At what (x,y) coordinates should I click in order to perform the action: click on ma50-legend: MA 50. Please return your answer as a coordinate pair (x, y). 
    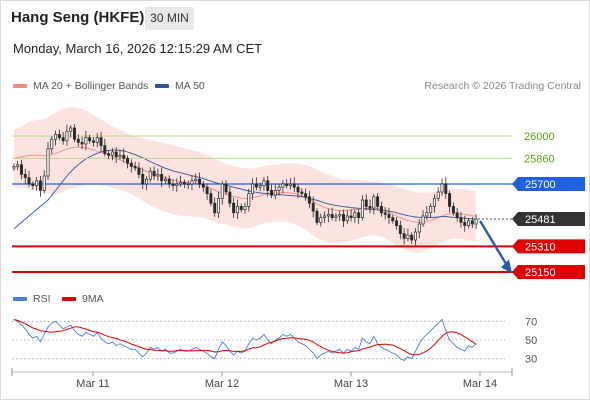
    Looking at the image, I should click on (180, 86).